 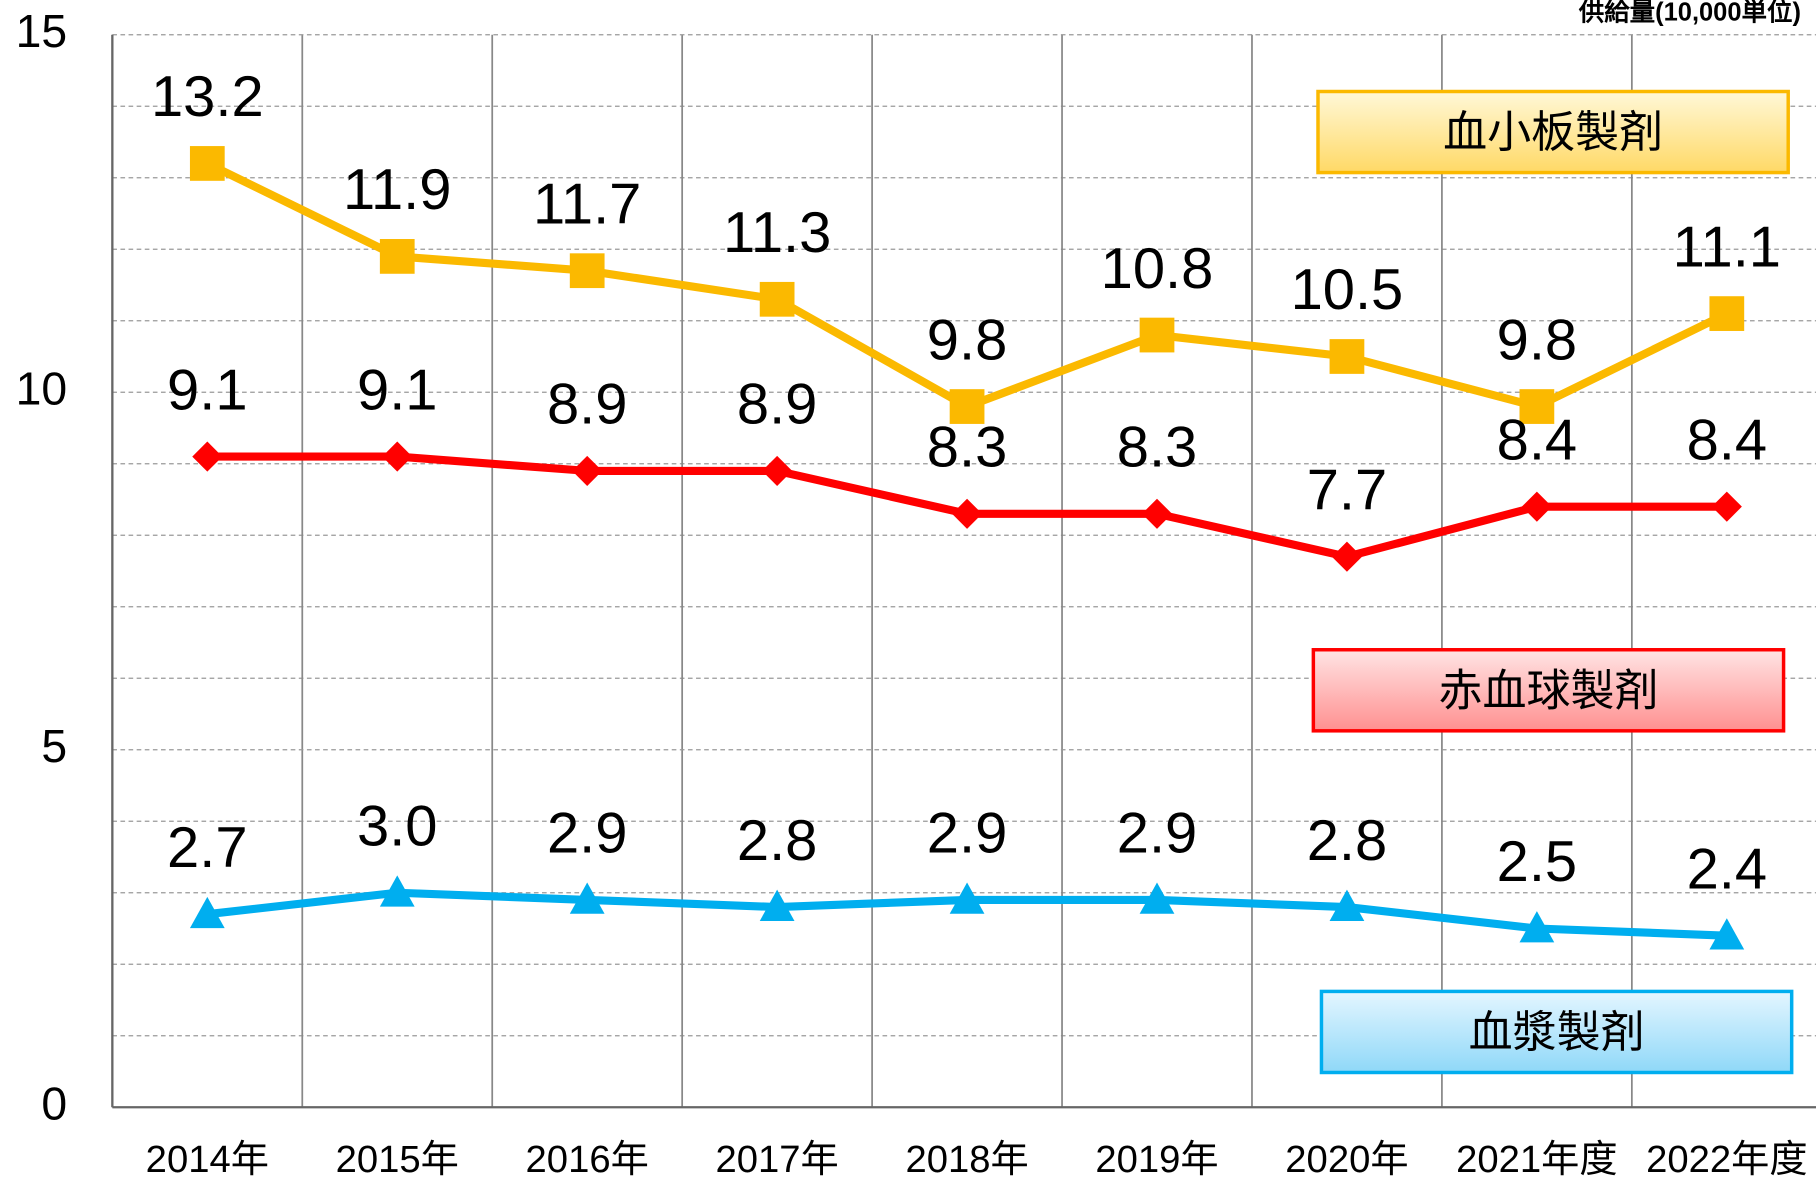 What do you see at coordinates (397, 190) in the screenshot?
I see `data-label: 11.9` at bounding box center [397, 190].